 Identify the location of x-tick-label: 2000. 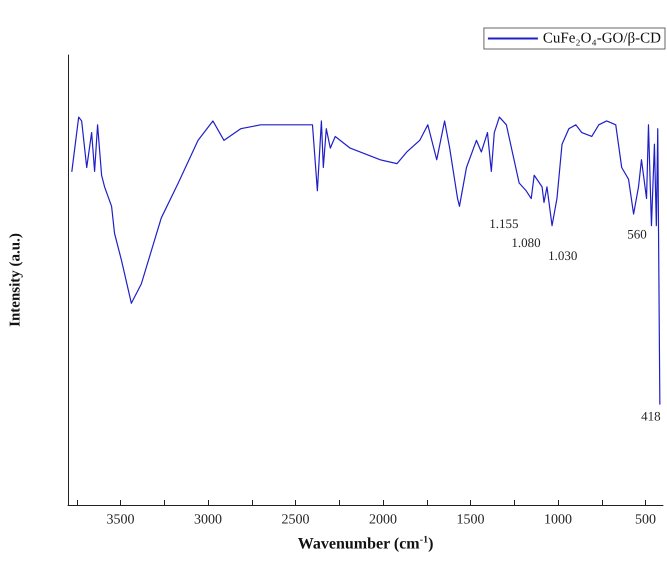
(383, 520).